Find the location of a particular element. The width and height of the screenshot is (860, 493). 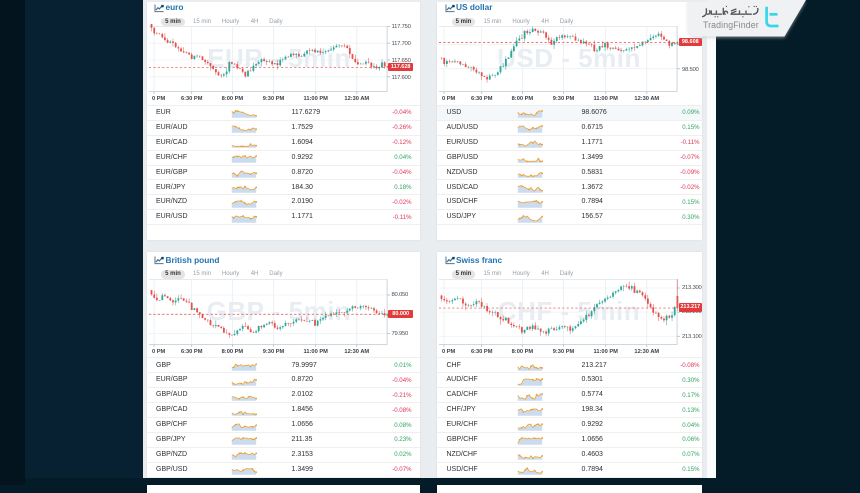

svg-text: CHF - 5min is located at coordinates (569, 311).